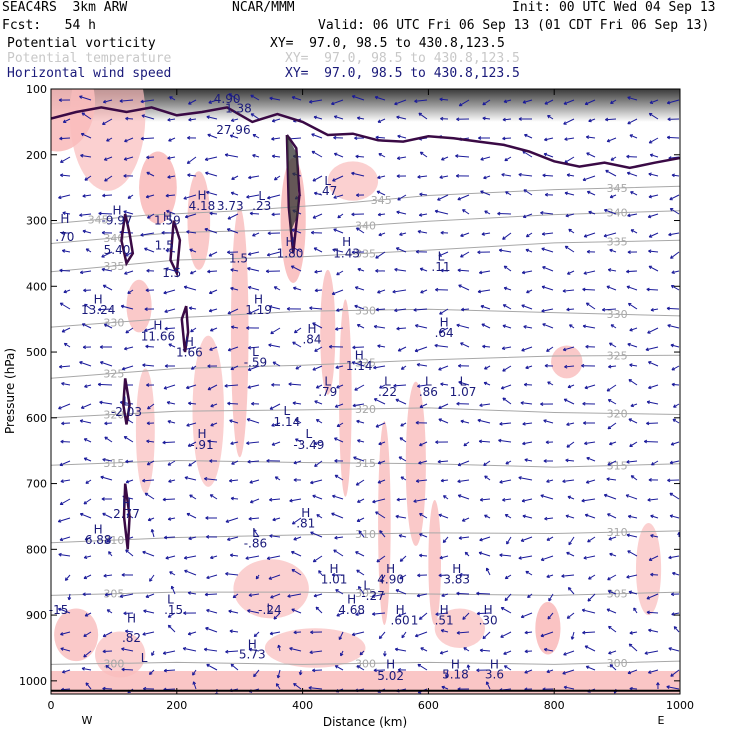 This screenshot has width=740, height=740. I want to click on pv-contour-tower, so click(175, 249).